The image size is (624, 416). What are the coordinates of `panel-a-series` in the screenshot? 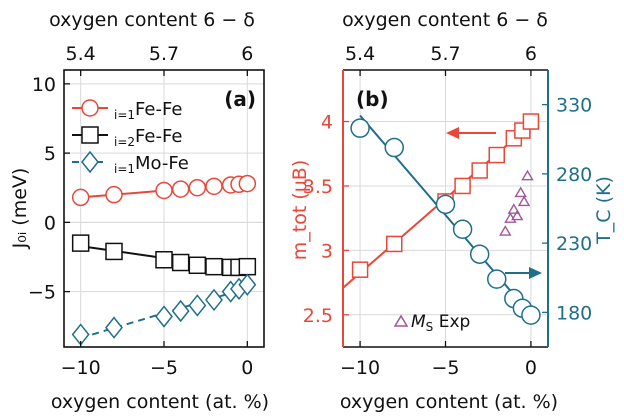 It's located at (164, 260).